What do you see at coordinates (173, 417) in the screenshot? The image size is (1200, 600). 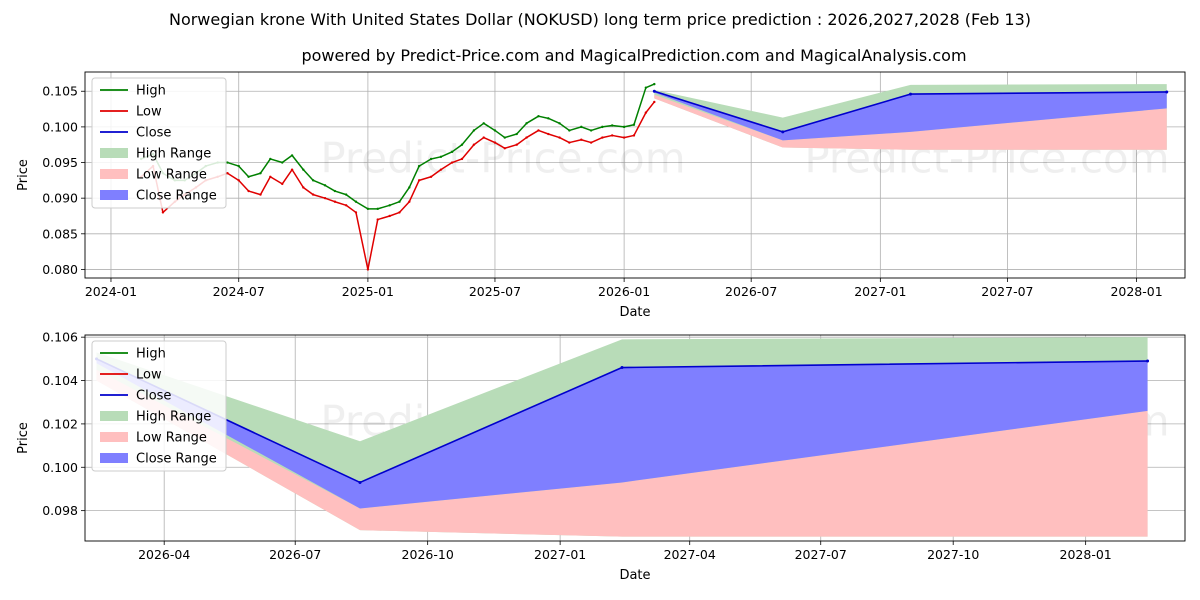 I see `legend-label: High Range` at bounding box center [173, 417].